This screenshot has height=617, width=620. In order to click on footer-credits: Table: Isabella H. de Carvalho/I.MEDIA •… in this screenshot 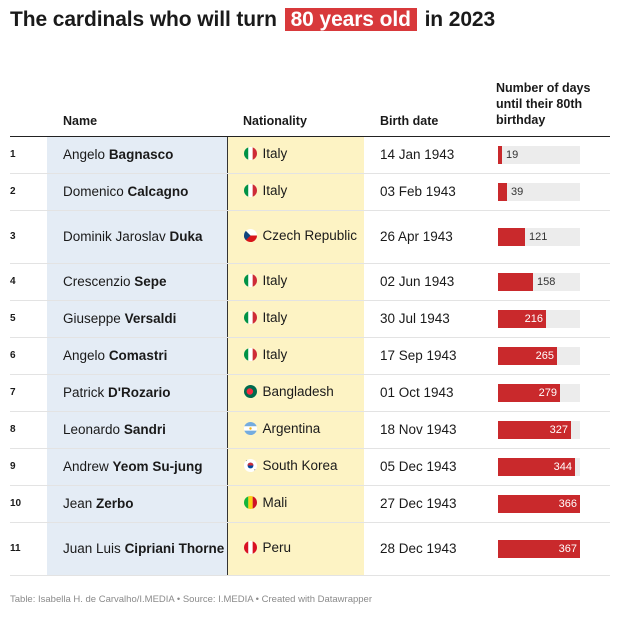, I will do `click(191, 599)`.